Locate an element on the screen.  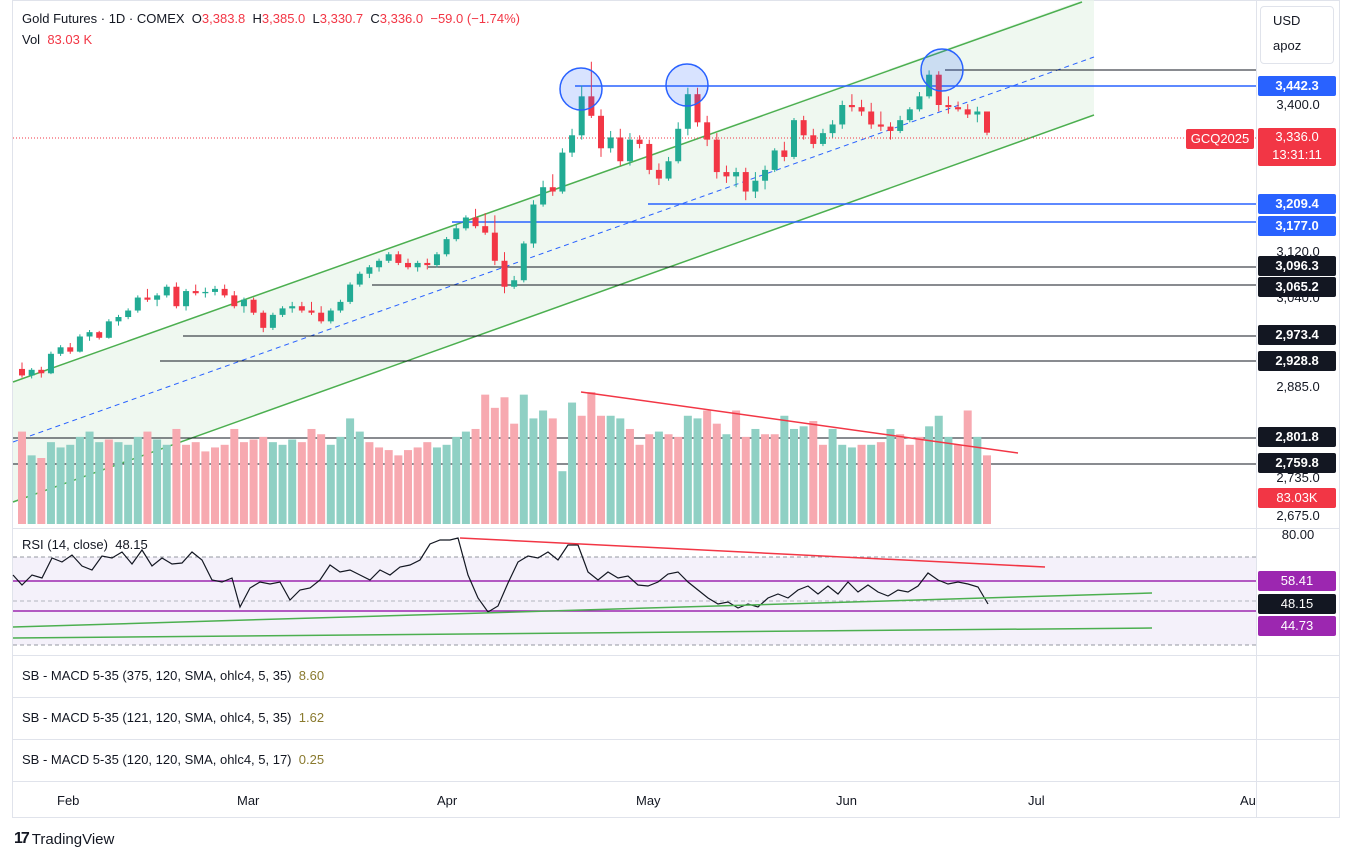
scale-options: USD apoz is located at coordinates (1297, 35).